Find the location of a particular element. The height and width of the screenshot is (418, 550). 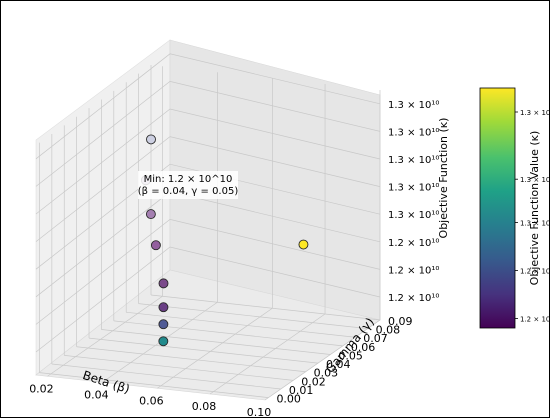

x-tick-label: 0.10 is located at coordinates (259, 412).